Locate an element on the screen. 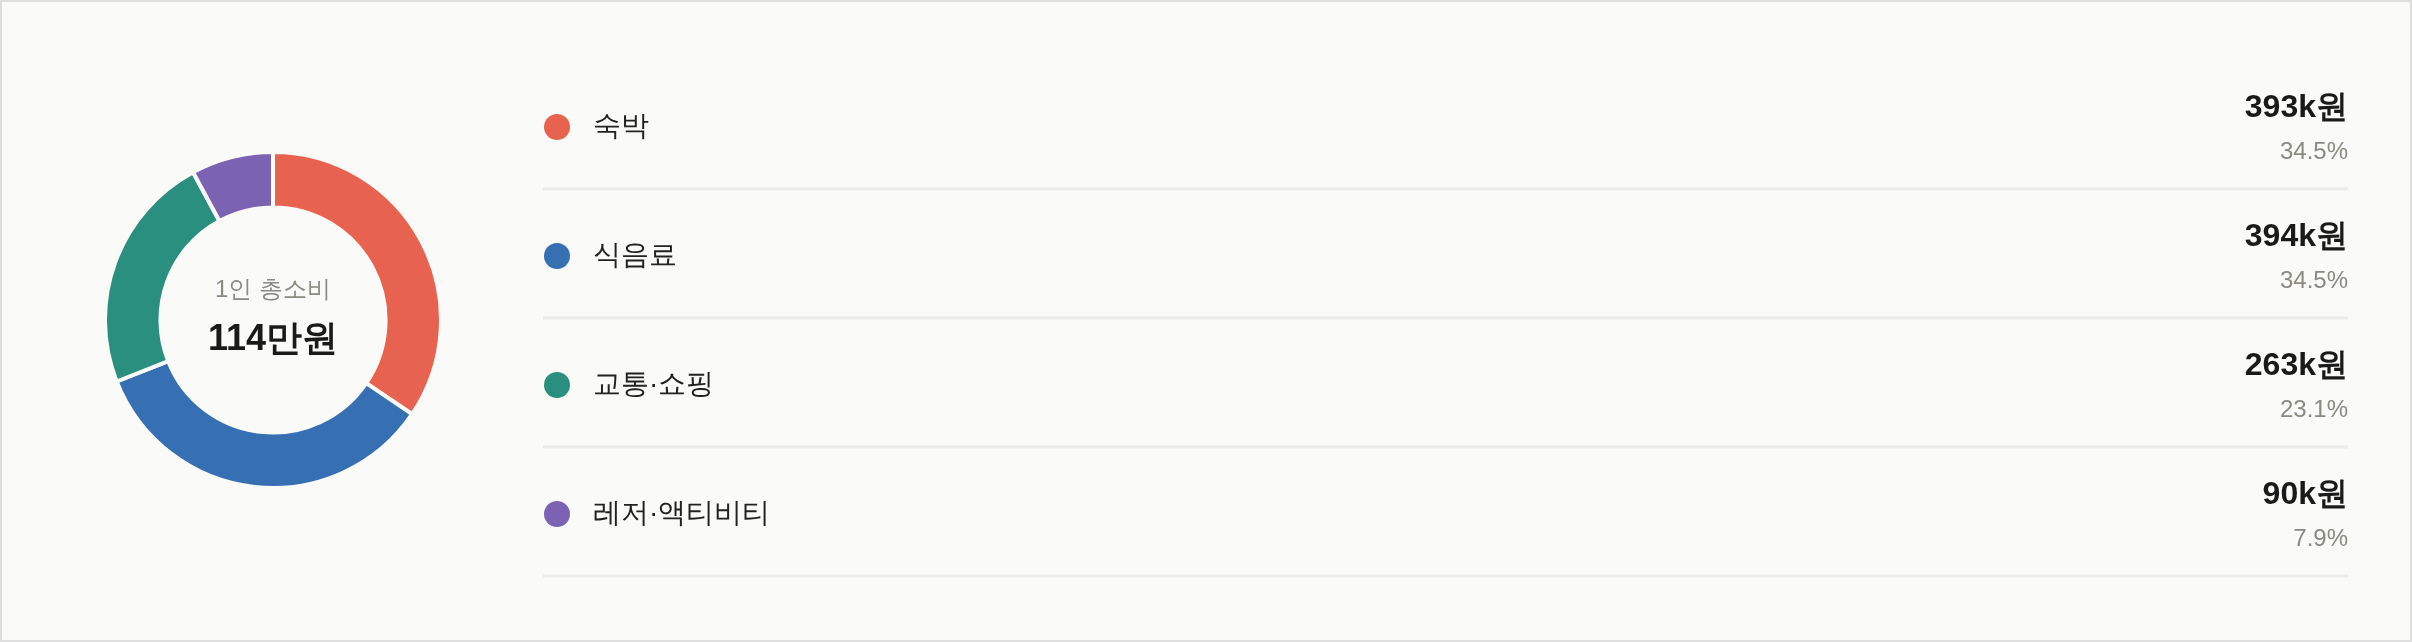  data-label: 263k원 is located at coordinates (2296, 363).